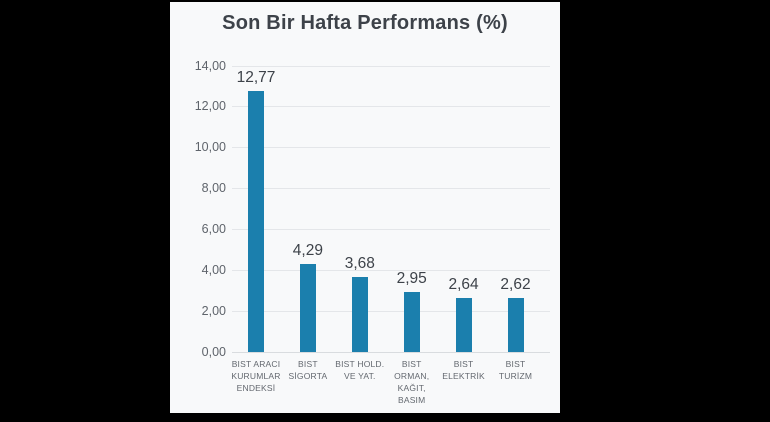 Image resolution: width=770 pixels, height=422 pixels. Describe the element at coordinates (213, 229) in the screenshot. I see `y-axis-tick-label: 6,00` at that location.